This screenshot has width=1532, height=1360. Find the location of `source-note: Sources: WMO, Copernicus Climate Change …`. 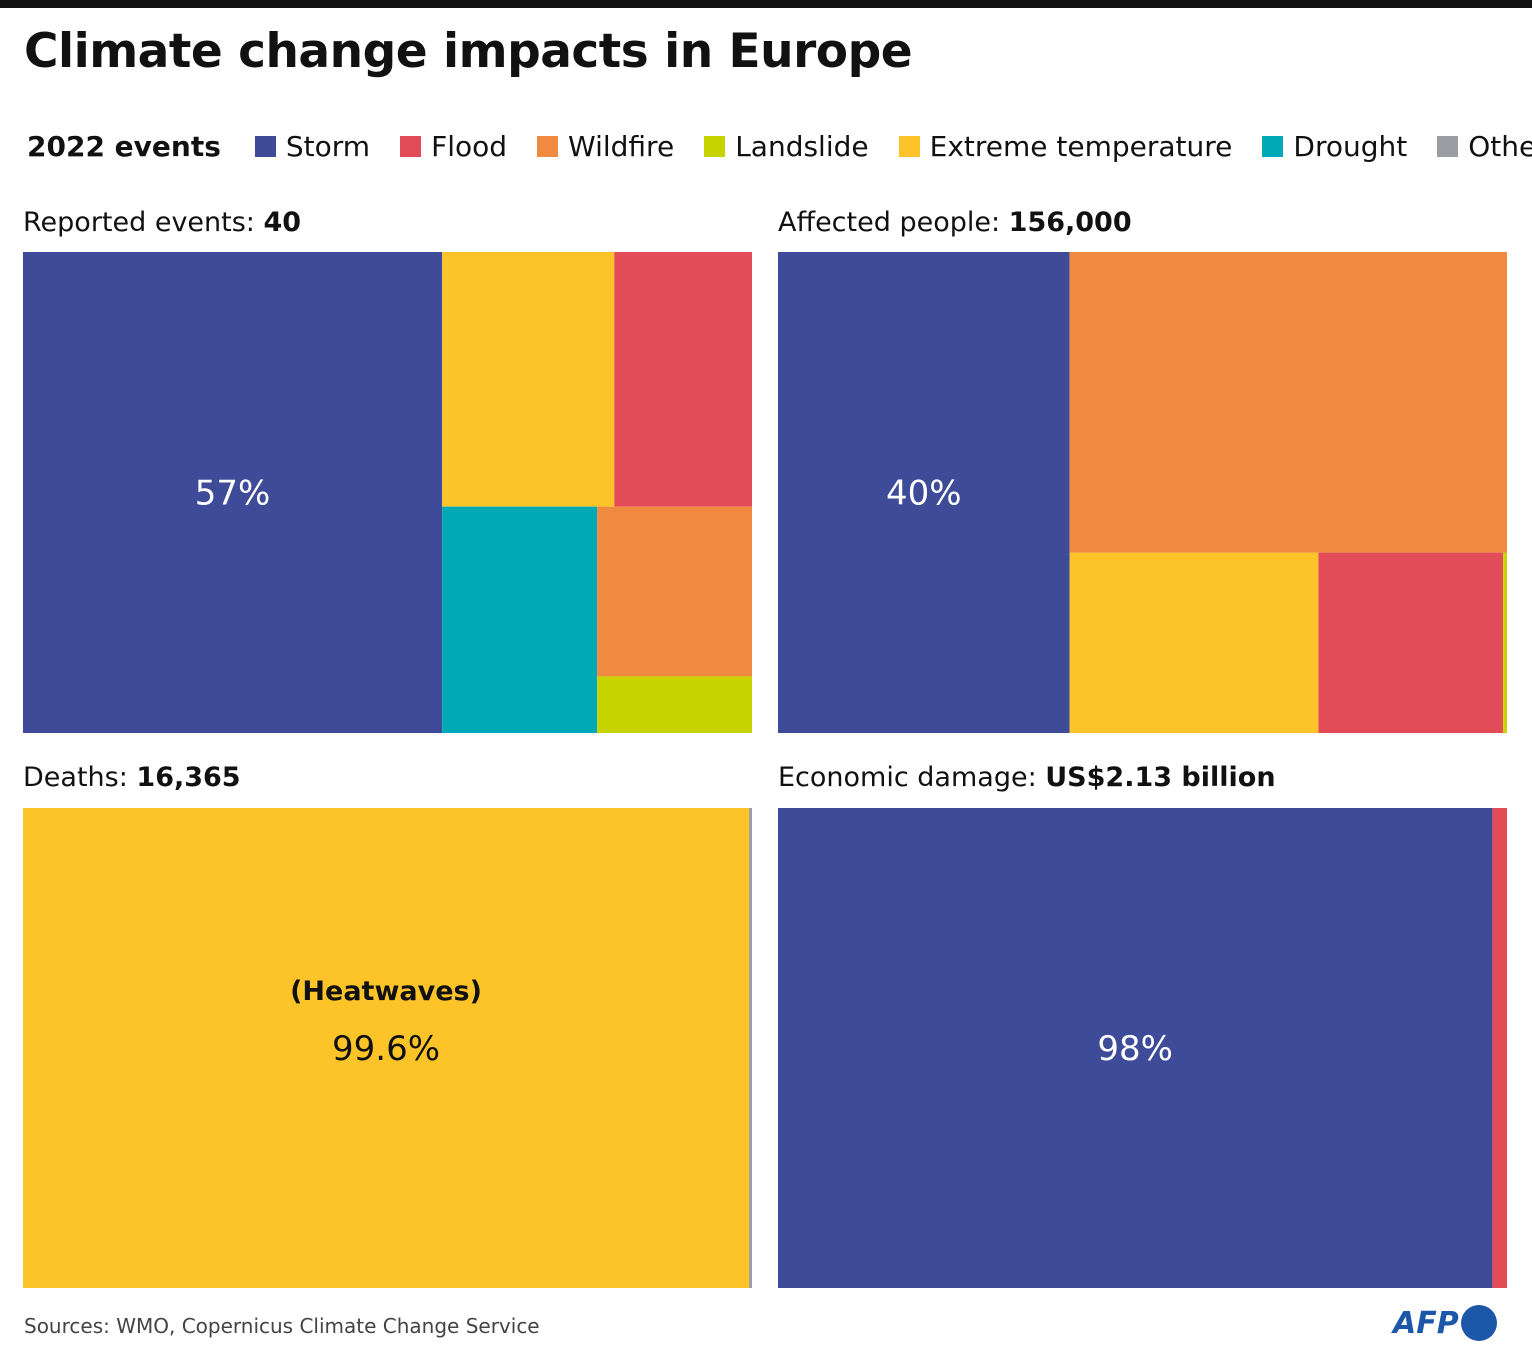

source-note: Sources: WMO, Copernicus Climate Change … is located at coordinates (282, 1326).